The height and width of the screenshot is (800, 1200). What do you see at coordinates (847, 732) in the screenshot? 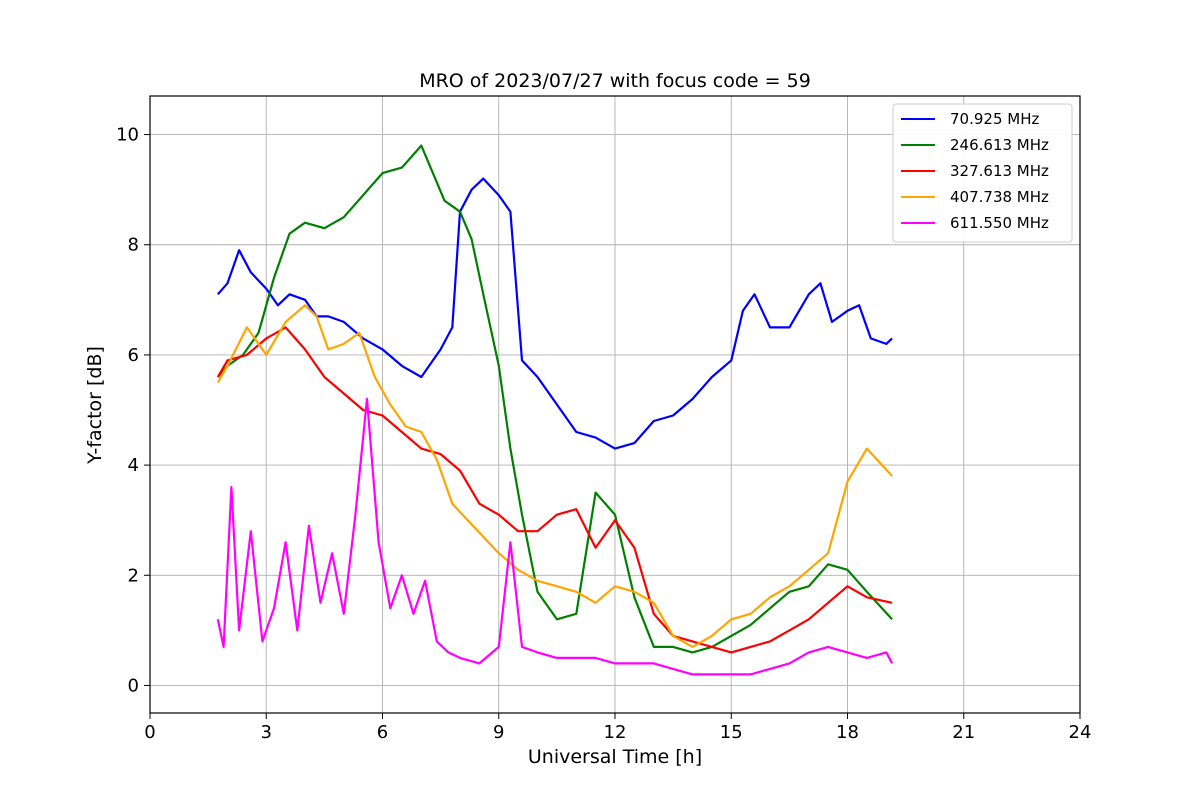
I see `x-tick-label: 18` at bounding box center [847, 732].